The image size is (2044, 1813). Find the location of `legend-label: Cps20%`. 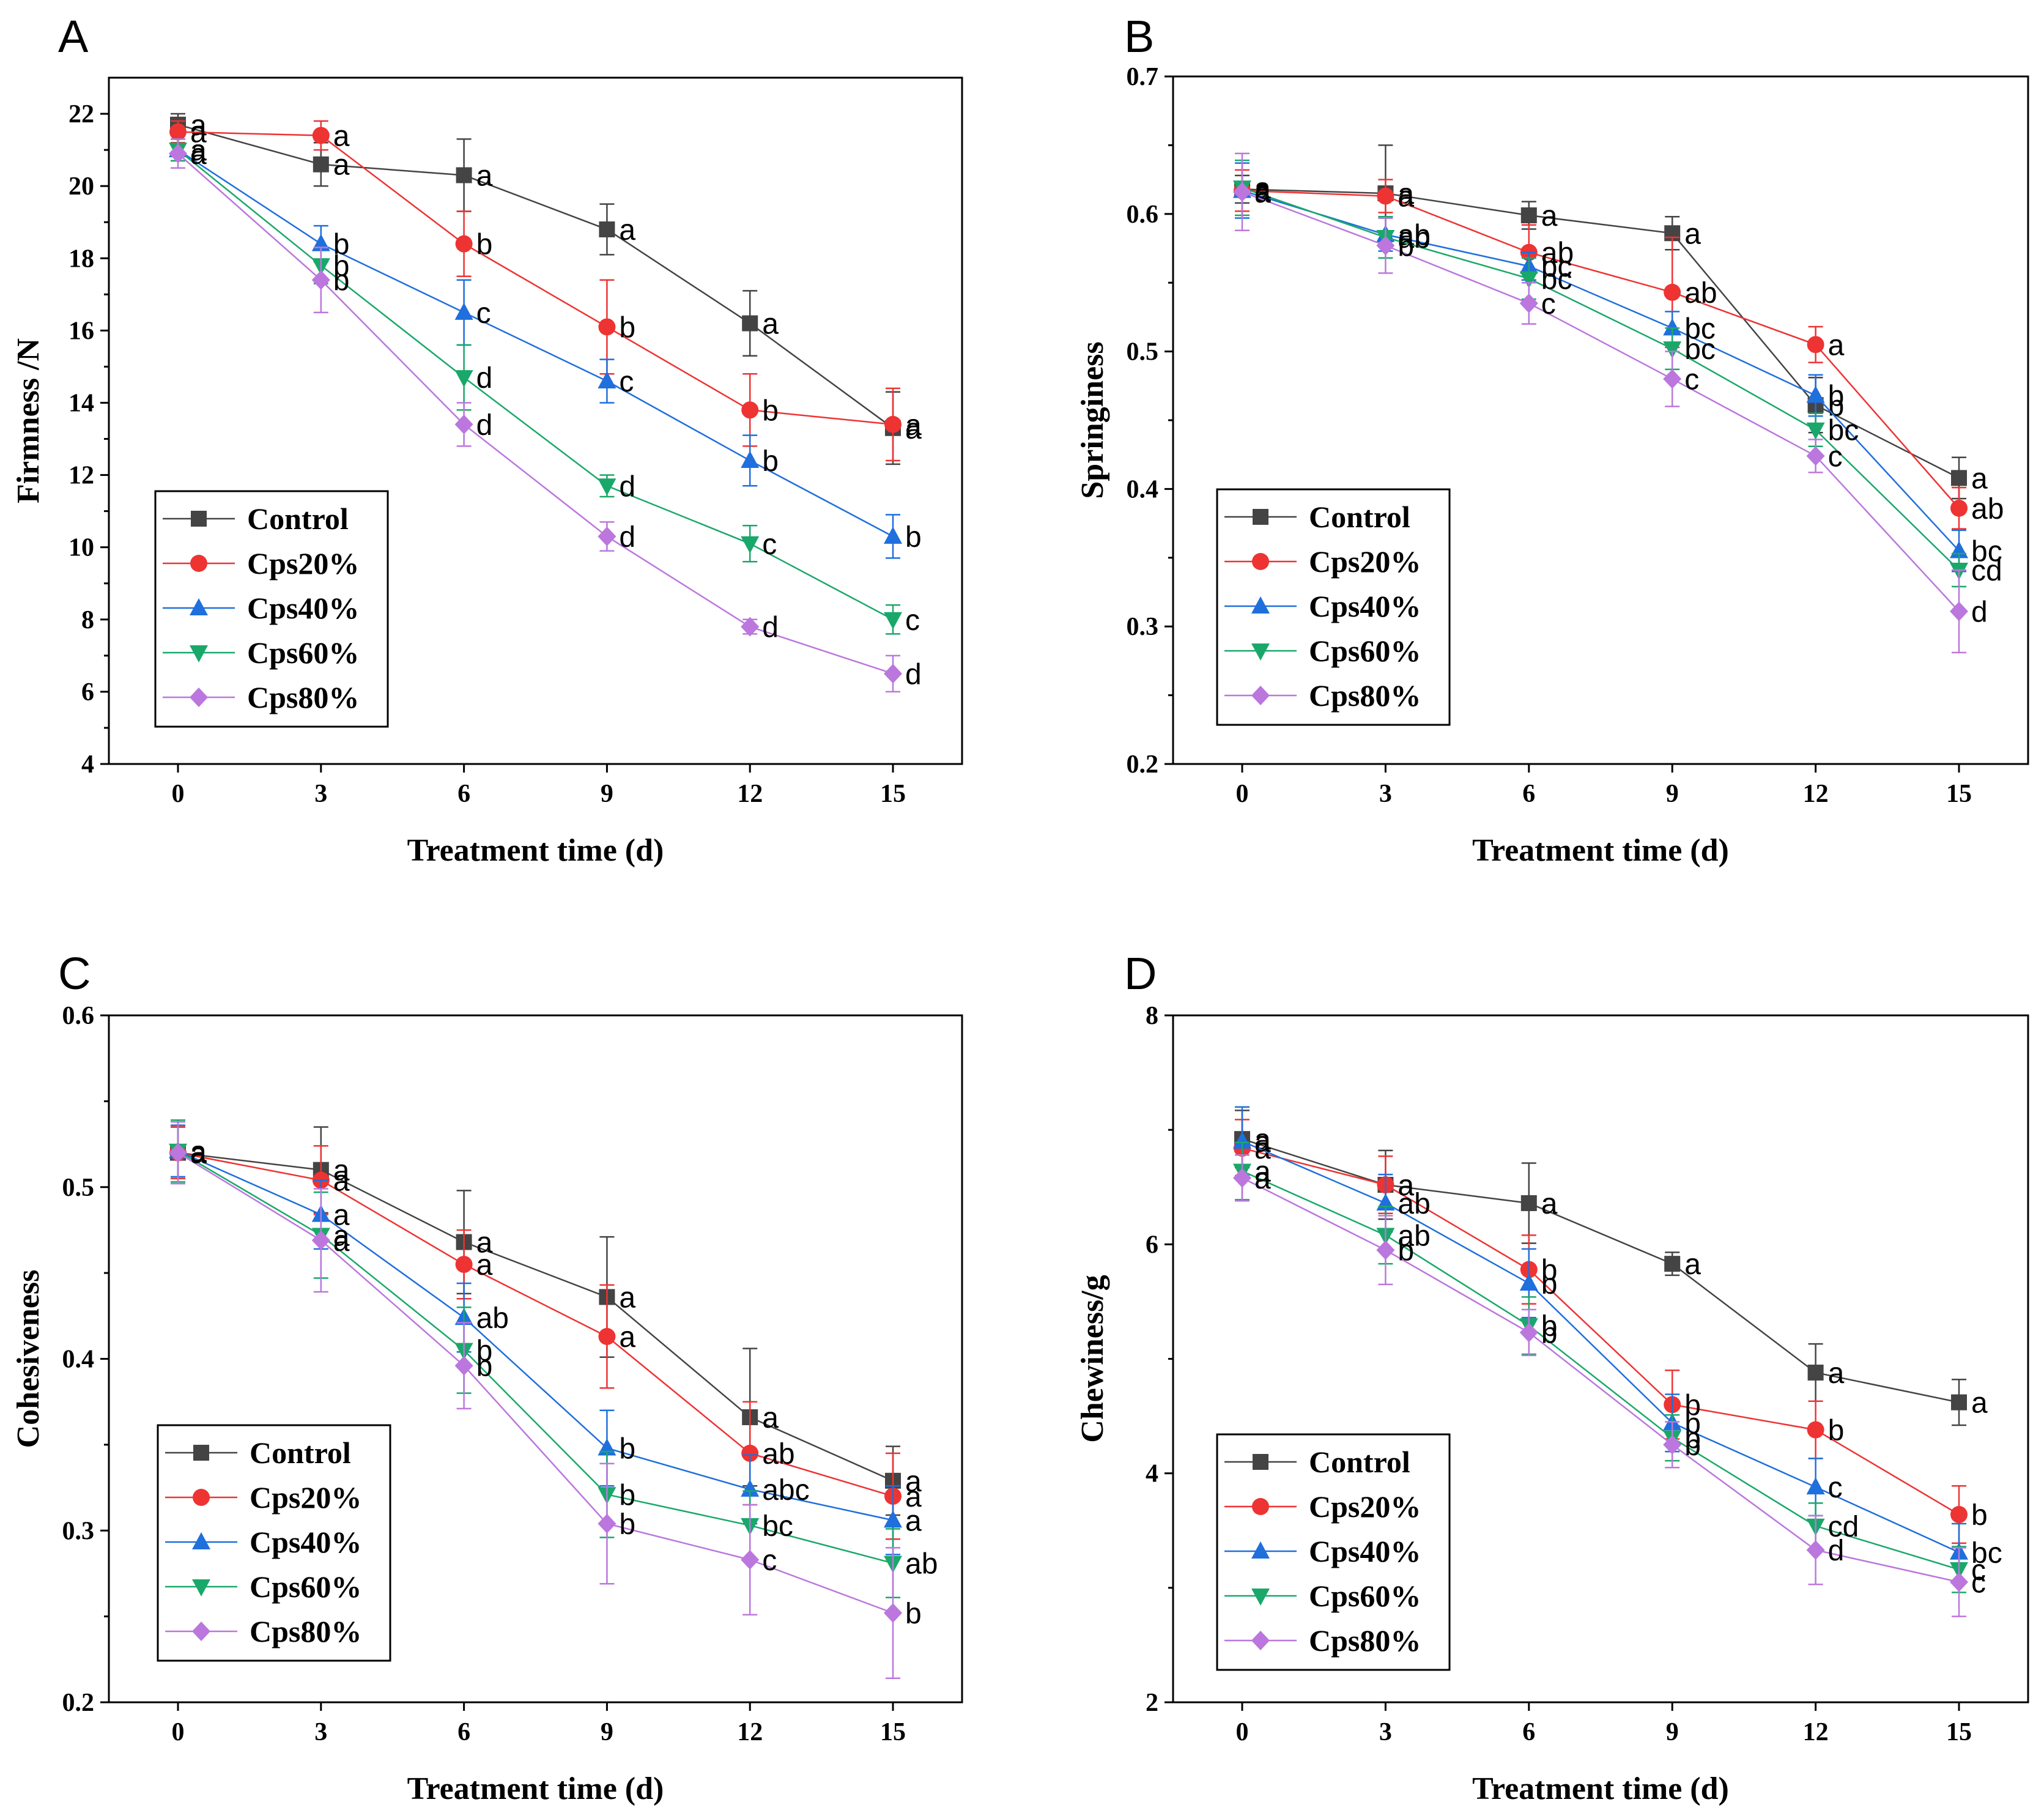

legend-label: Cps20% is located at coordinates (305, 1497).